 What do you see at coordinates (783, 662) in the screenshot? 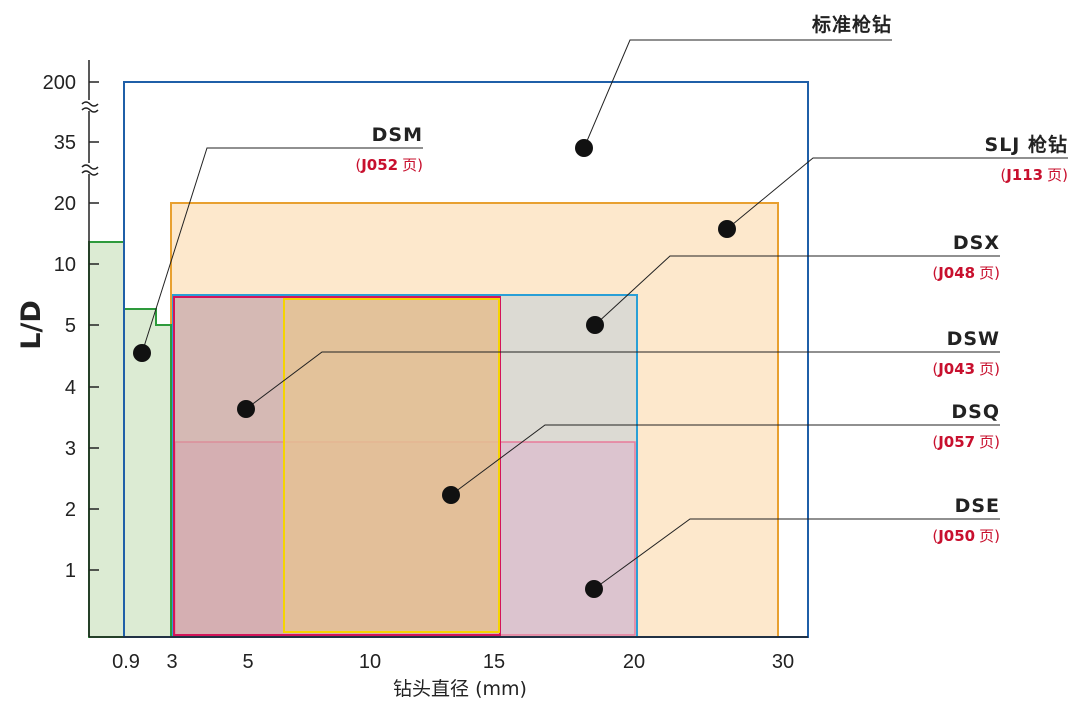
I see `x-tick-label: 30` at bounding box center [783, 662].